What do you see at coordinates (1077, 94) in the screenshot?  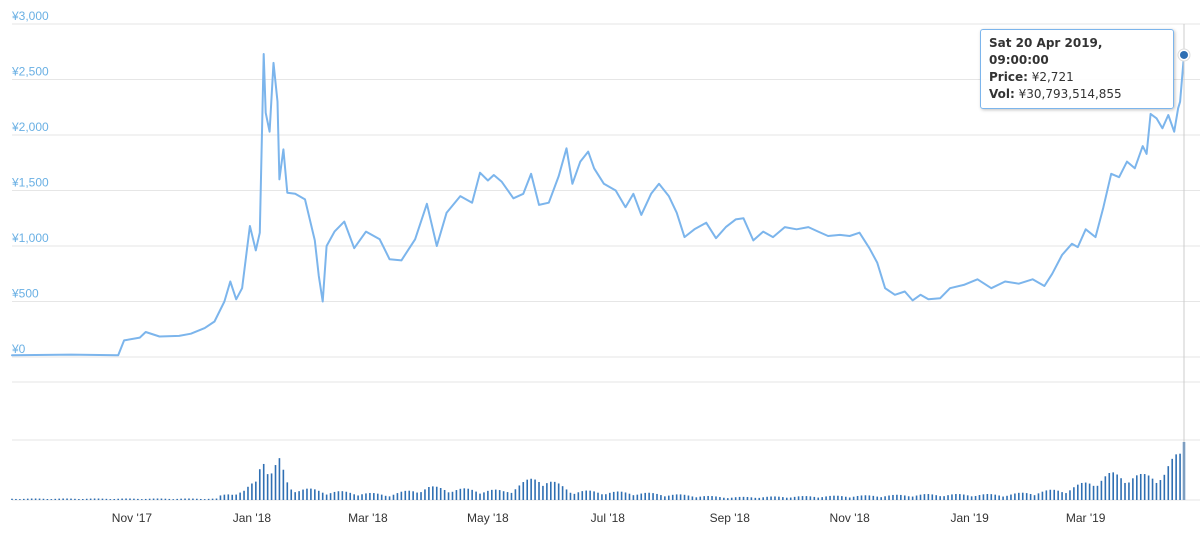 I see `tooltip-vol-row: Vol: ¥30,793,514,855` at bounding box center [1077, 94].